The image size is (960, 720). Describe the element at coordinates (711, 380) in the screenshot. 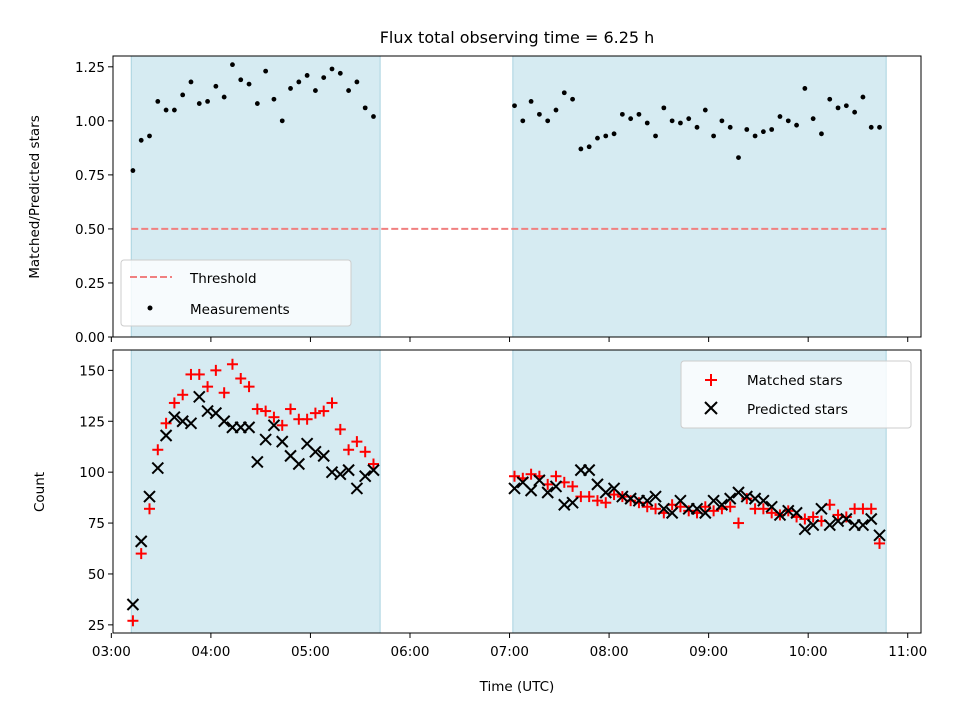

I see `matched-stars-legend-swatch` at that location.